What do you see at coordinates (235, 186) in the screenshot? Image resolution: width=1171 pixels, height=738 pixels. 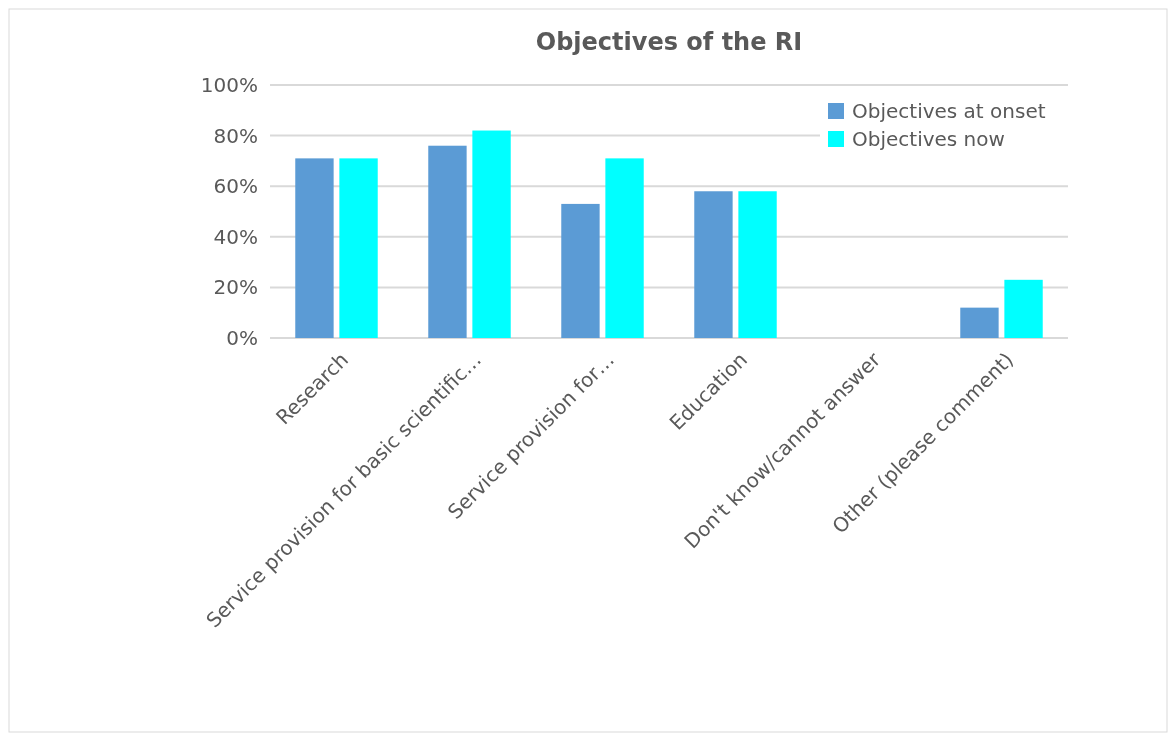 I see `y-tick-label: 60%` at bounding box center [235, 186].